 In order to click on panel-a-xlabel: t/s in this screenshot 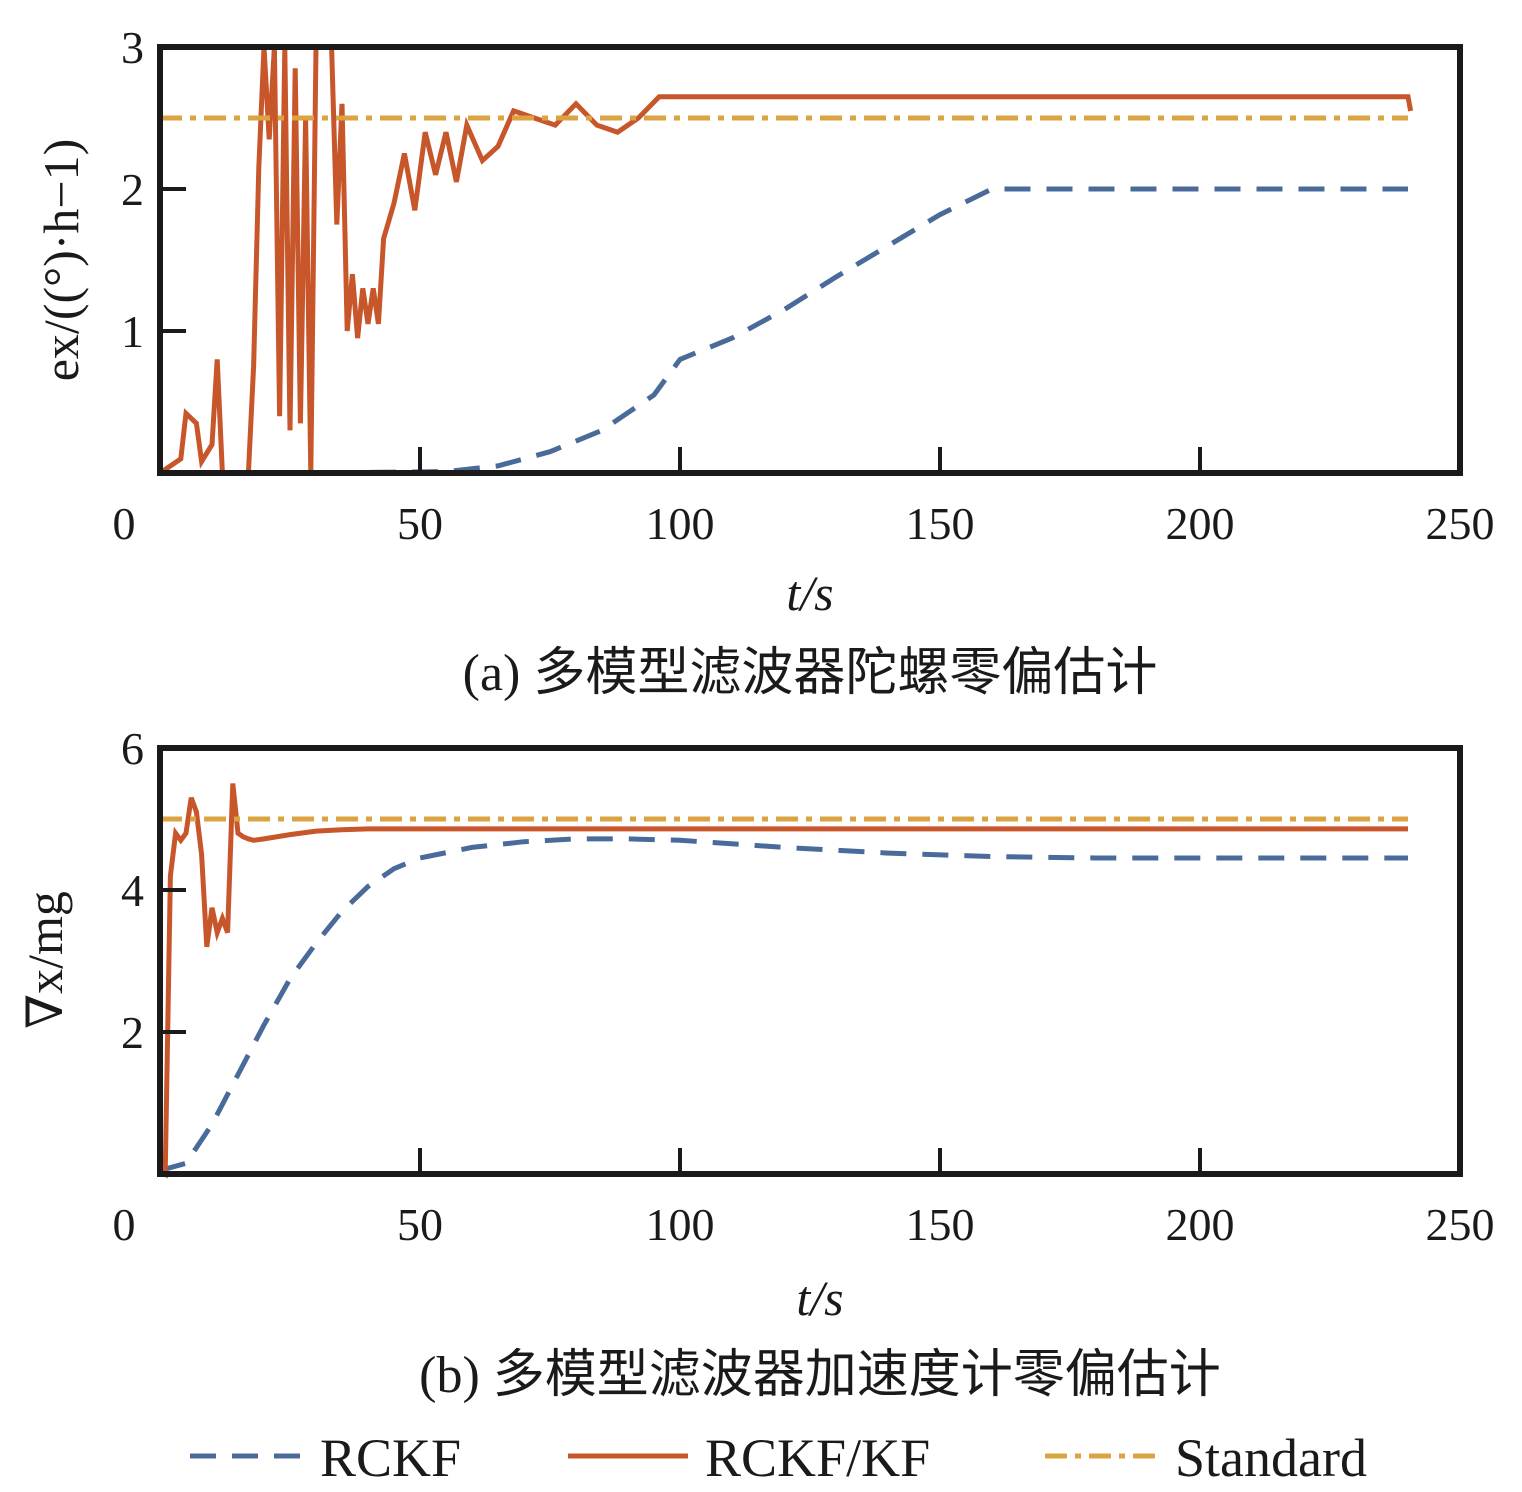, I will do `click(809, 593)`.